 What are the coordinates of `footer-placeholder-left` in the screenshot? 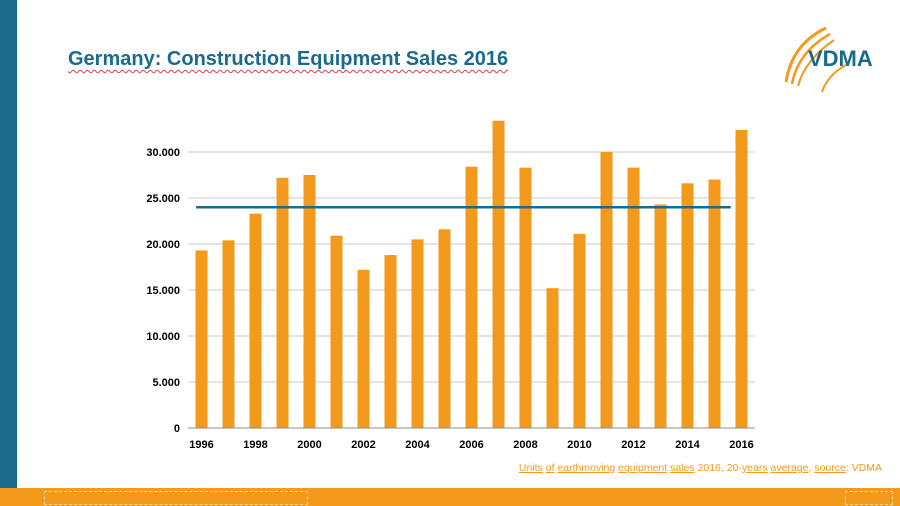 It's located at (176, 498).